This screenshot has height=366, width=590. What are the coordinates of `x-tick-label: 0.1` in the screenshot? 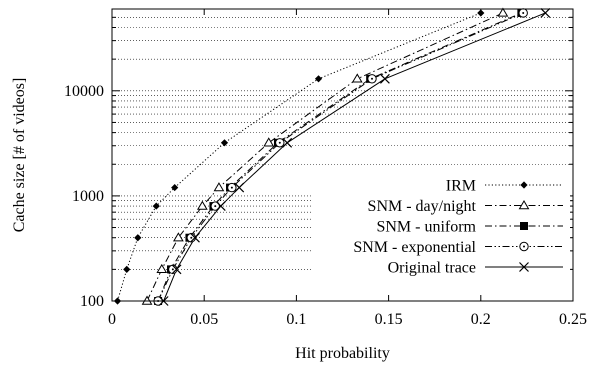 It's located at (296, 319).